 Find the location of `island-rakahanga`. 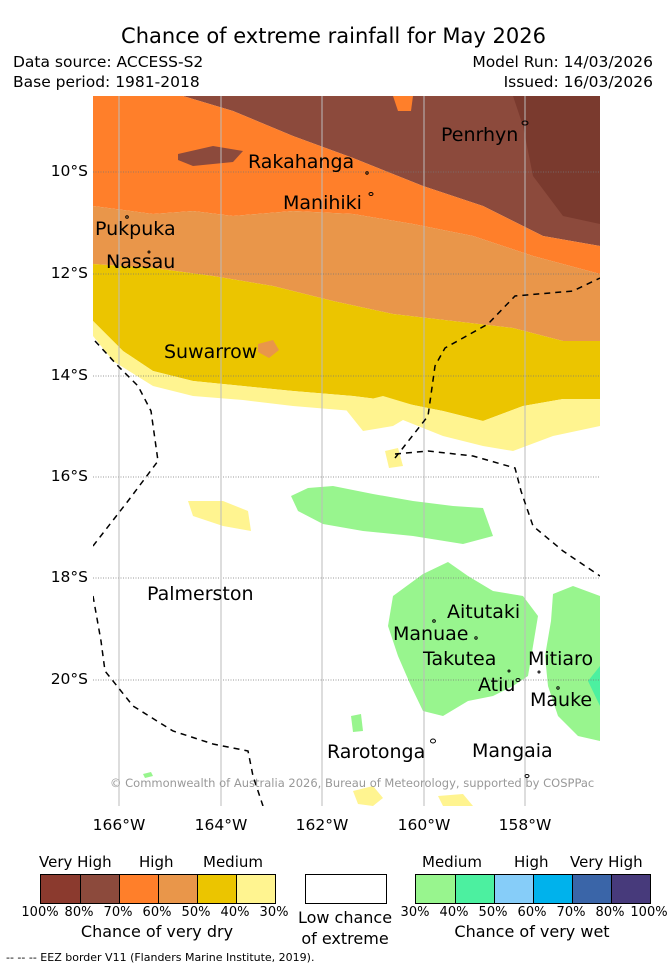

island-rakahanga is located at coordinates (367, 173).